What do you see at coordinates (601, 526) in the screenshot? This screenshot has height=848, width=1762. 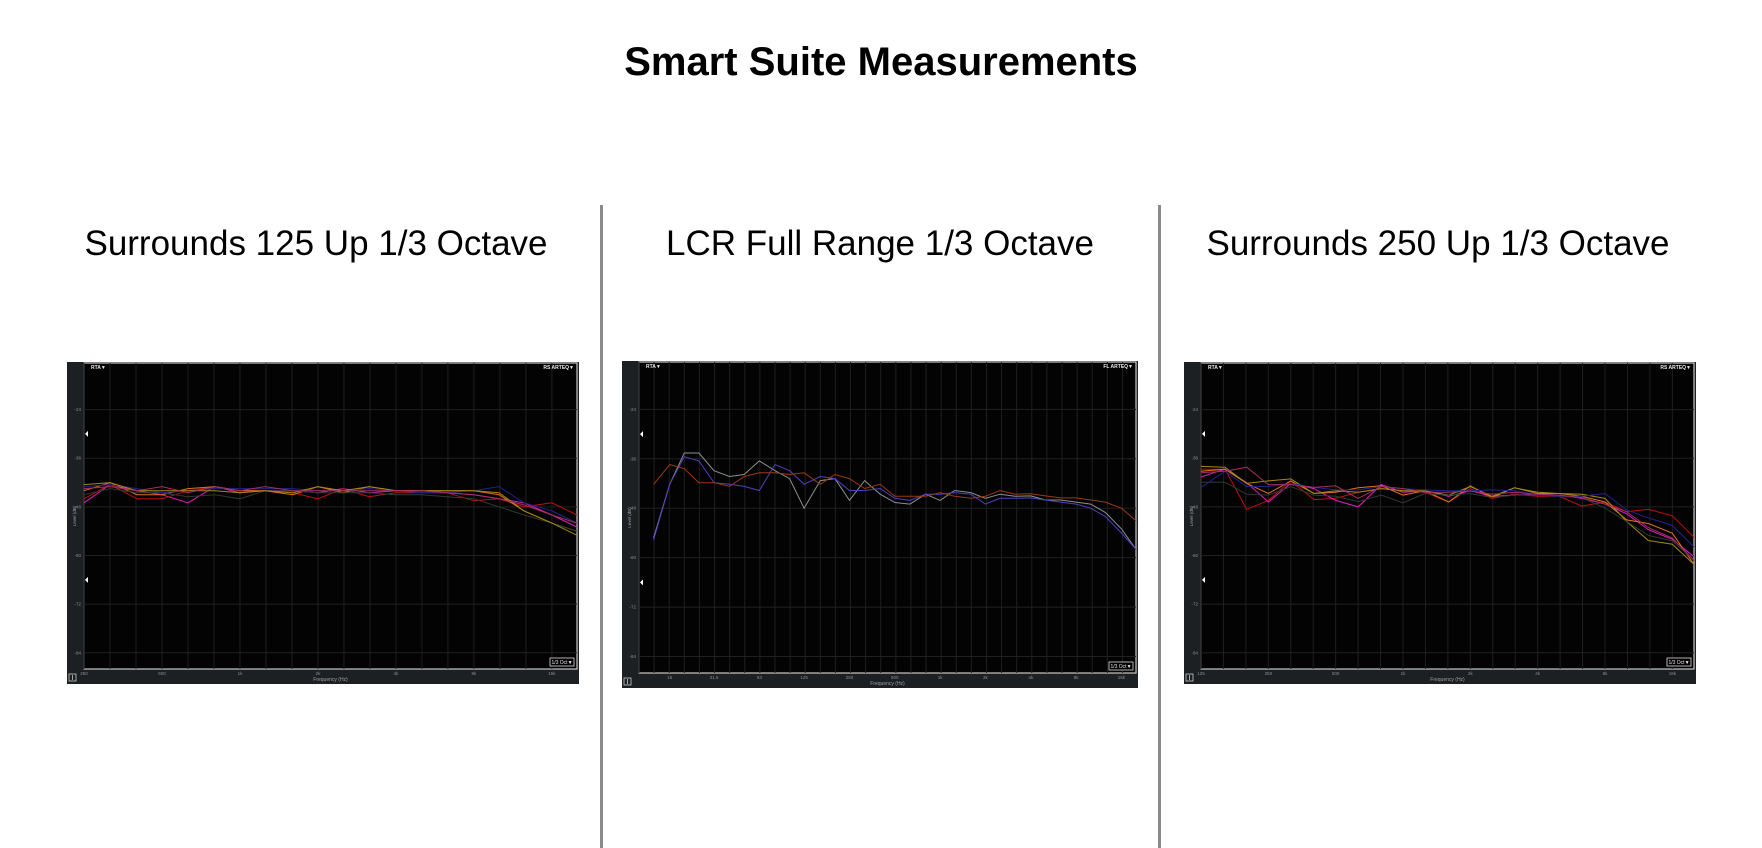 I see `divider-left` at bounding box center [601, 526].